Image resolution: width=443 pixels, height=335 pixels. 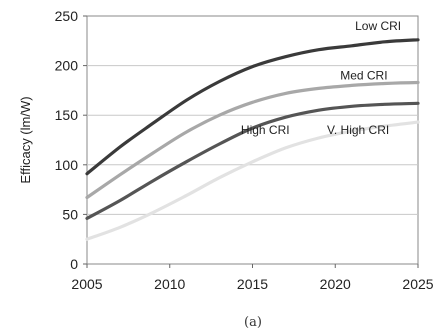 What do you see at coordinates (67, 115) in the screenshot?
I see `y-tick-label: 150` at bounding box center [67, 115].